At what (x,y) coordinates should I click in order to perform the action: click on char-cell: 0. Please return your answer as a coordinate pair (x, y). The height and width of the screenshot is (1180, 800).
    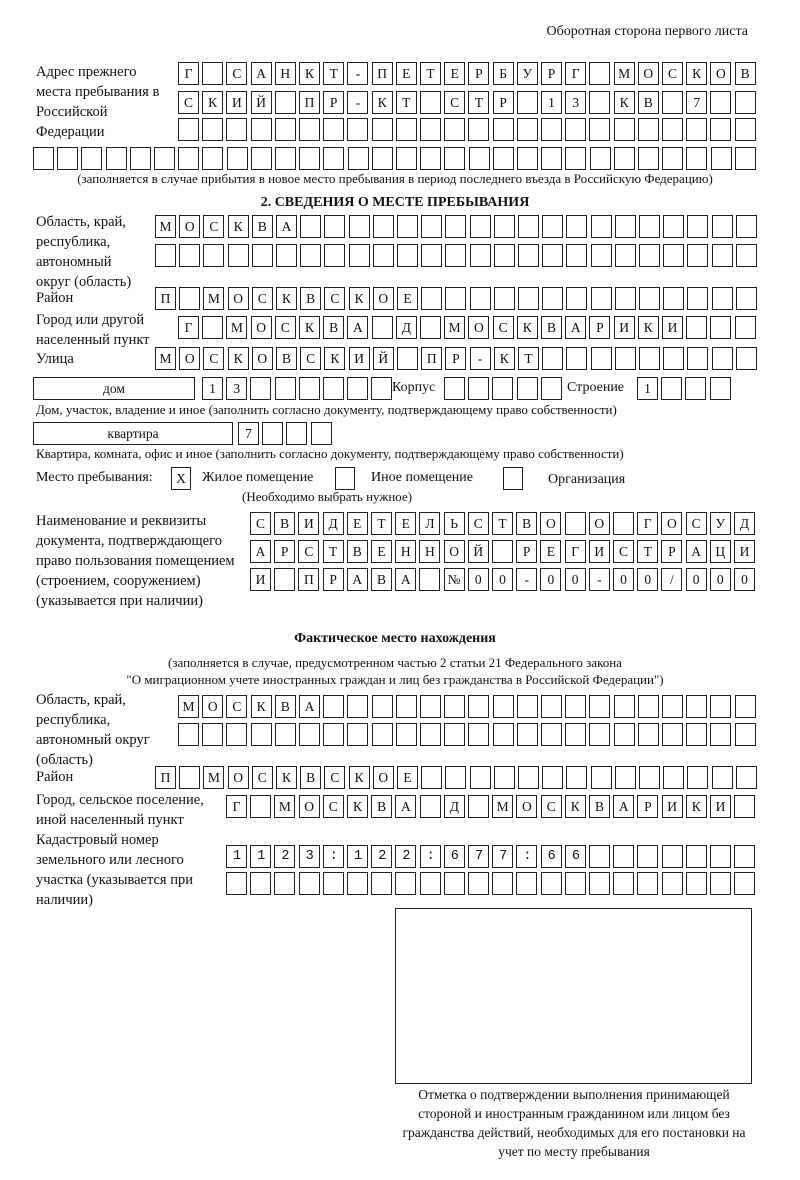
    Looking at the image, I should click on (623, 579).